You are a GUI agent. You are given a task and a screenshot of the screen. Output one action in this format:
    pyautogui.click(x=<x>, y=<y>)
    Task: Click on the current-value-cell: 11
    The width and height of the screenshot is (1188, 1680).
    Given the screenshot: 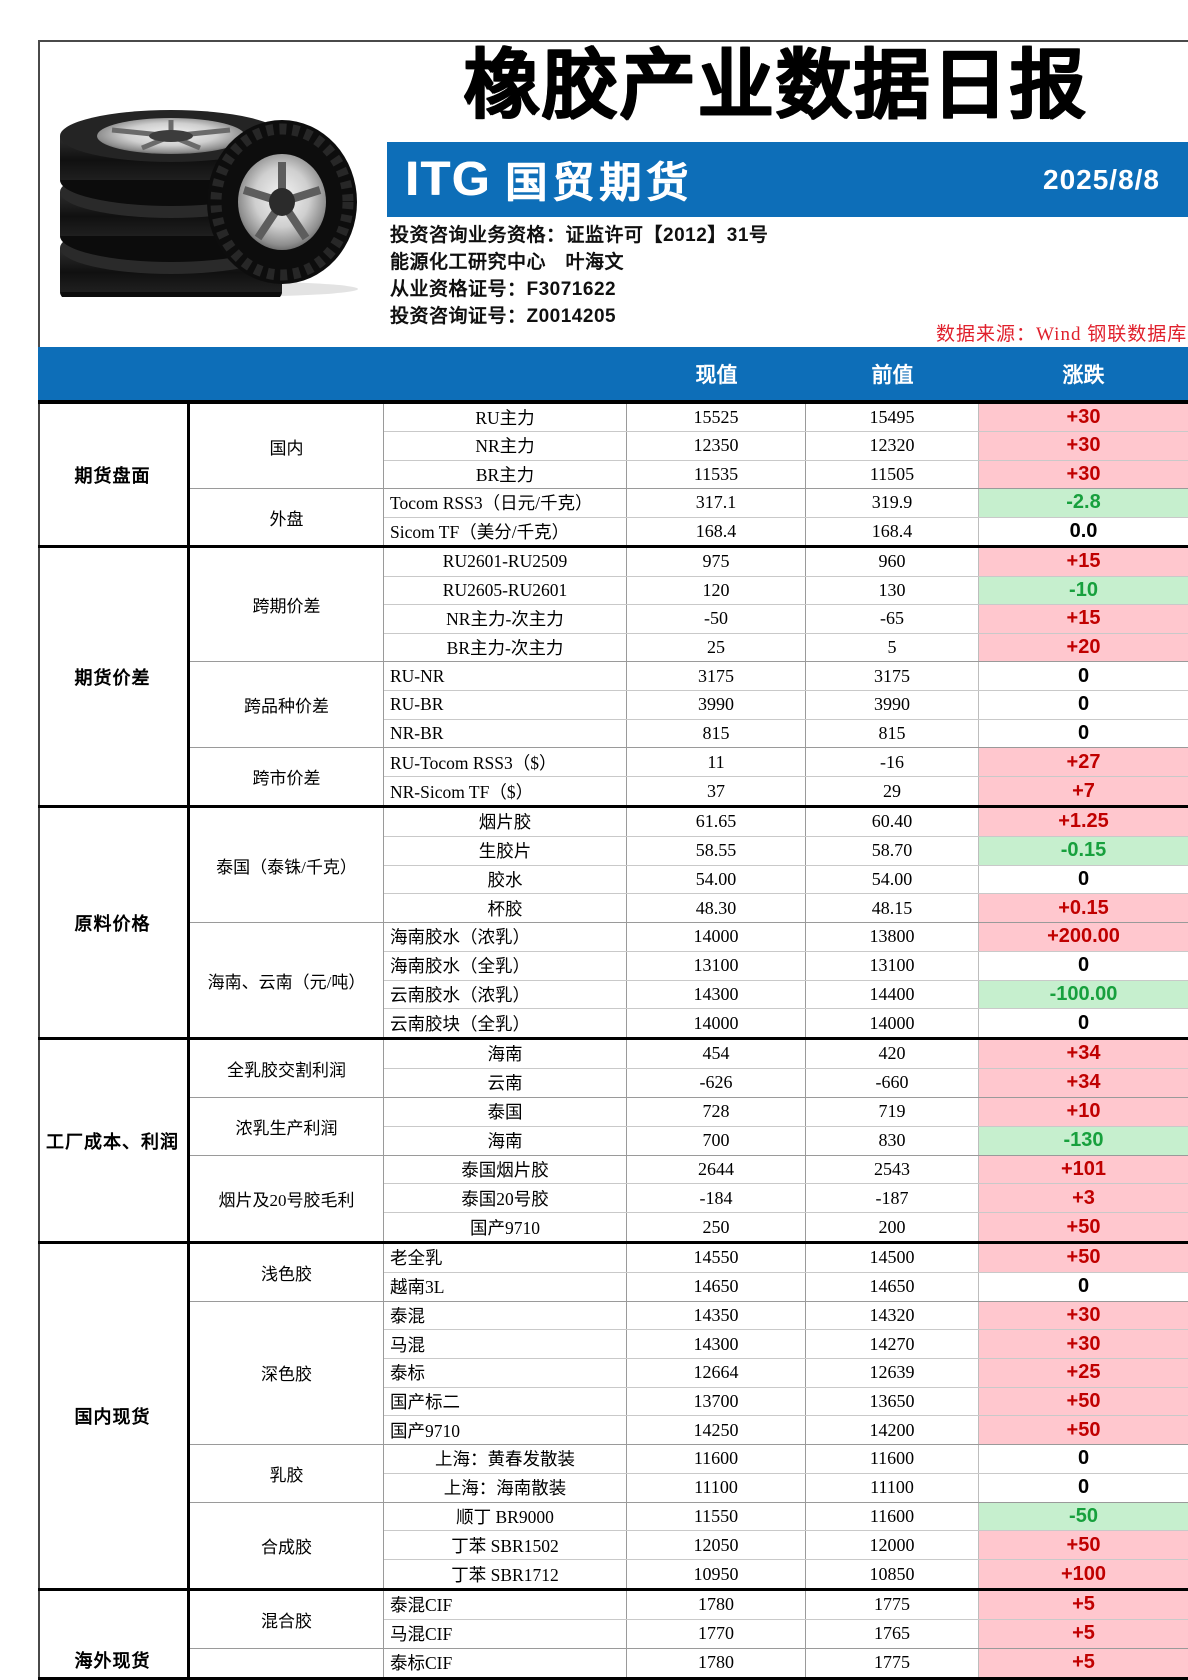 What is the action you would take?
    pyautogui.click(x=716, y=762)
    